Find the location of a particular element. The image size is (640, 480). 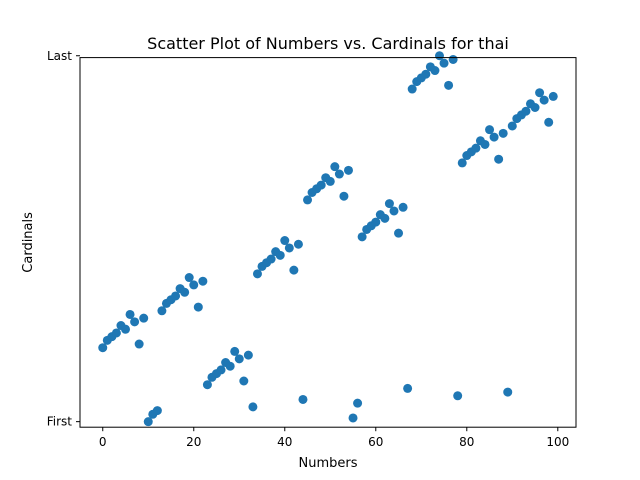

x-tick-label: 0 is located at coordinates (103, 442).